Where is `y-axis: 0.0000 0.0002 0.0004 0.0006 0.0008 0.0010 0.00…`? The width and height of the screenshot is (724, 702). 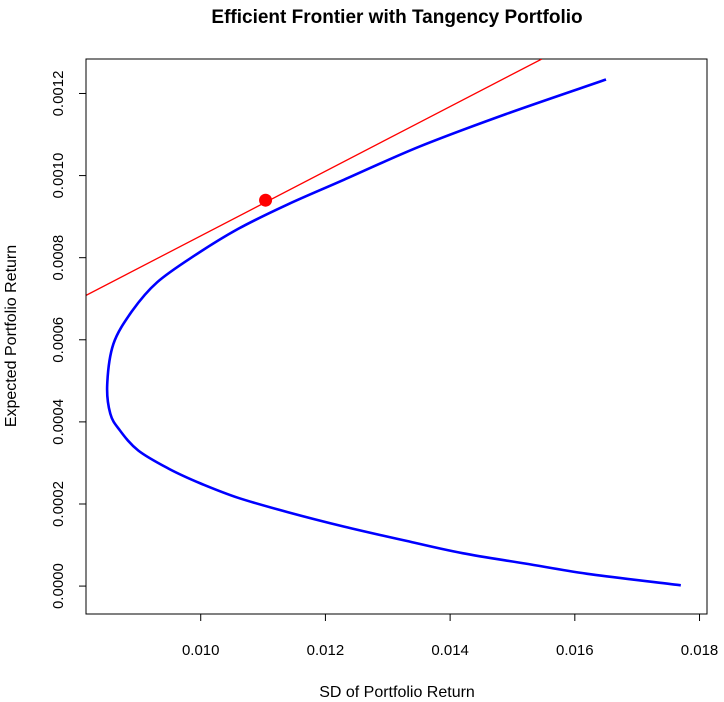 y-axis: 0.0000 0.0002 0.0004 0.0006 0.0008 0.0010 0.00… is located at coordinates (68, 340).